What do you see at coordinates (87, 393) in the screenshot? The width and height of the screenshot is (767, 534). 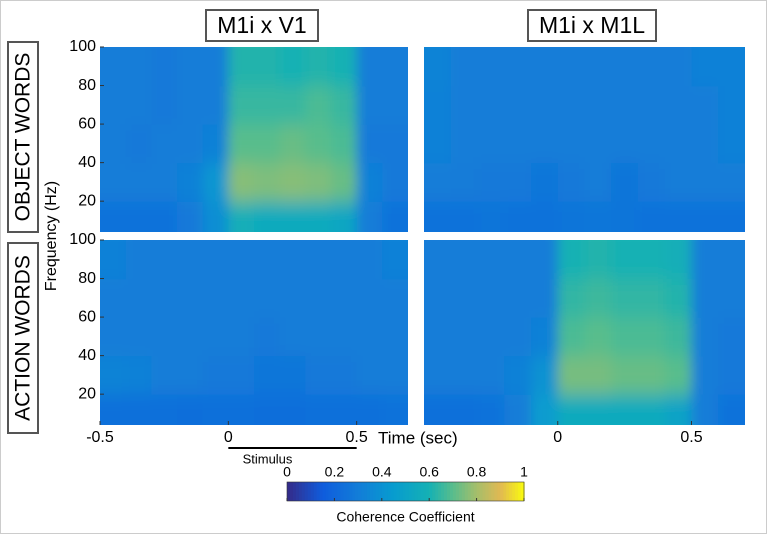 I see `y-tick-label: 20` at bounding box center [87, 393].